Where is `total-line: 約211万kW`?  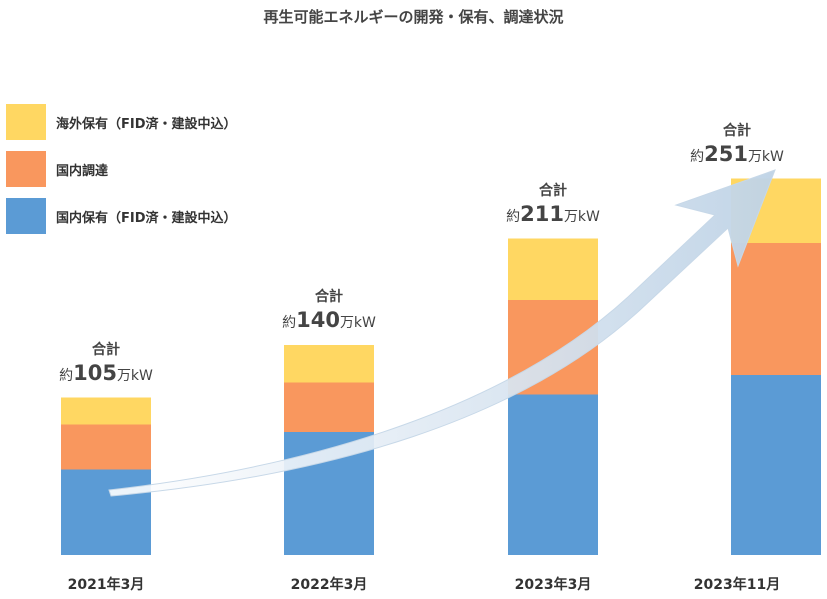
total-line: 約211万kW is located at coordinates (553, 215).